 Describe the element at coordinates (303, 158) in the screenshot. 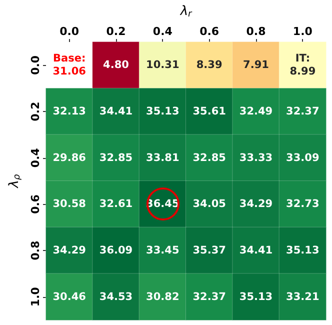

I see `data-label: 33.09` at that location.